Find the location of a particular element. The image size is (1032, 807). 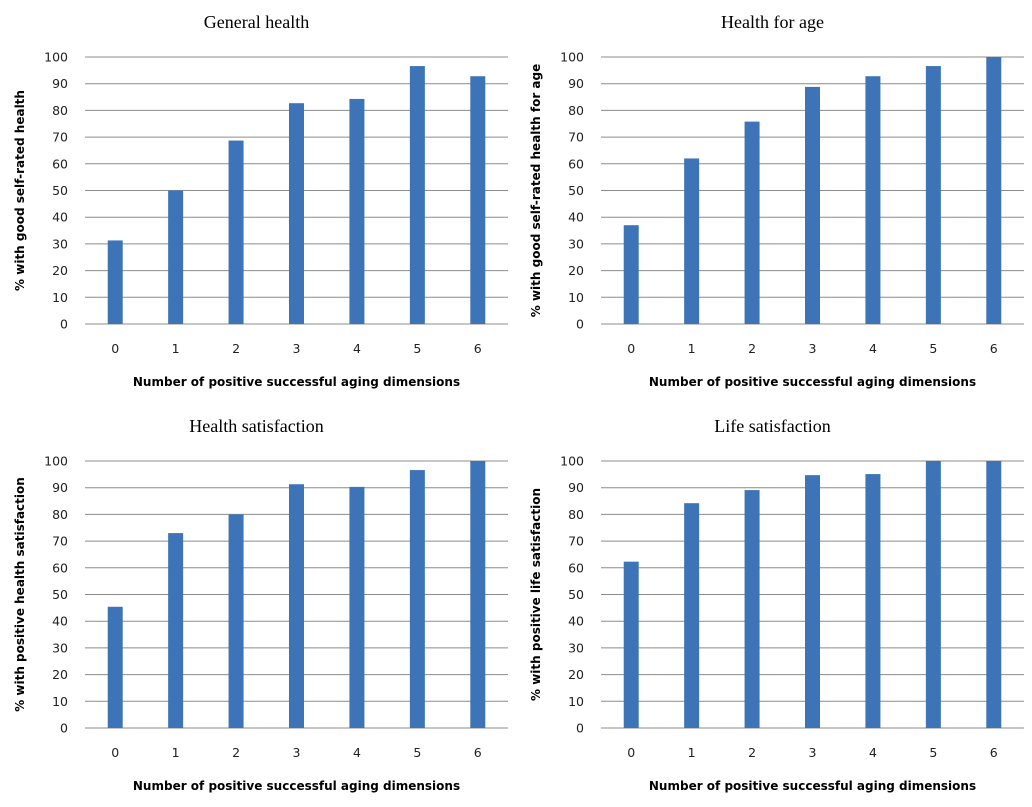

y-axis-label: % with positive life satisfaction is located at coordinates (536, 594).